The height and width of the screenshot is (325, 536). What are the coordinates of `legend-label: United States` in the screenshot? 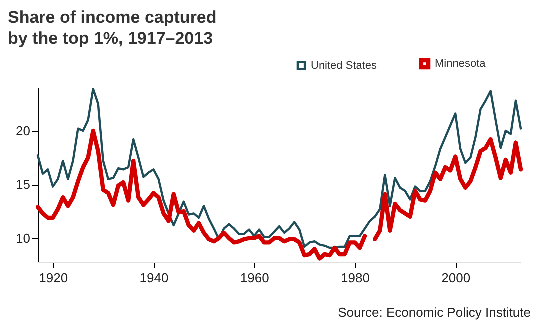 It's located at (344, 66).